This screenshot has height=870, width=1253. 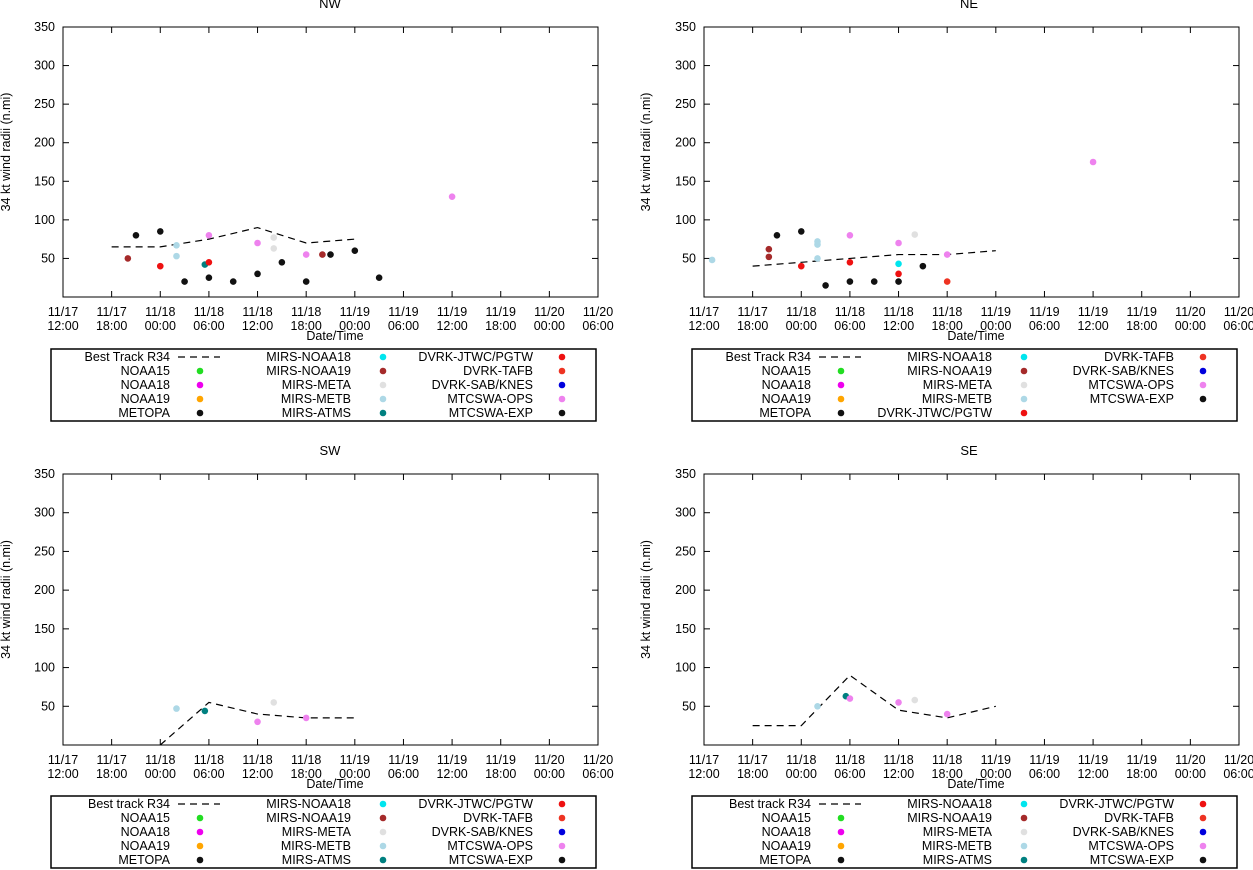 What do you see at coordinates (969, 5) in the screenshot?
I see `chart-title: NE` at bounding box center [969, 5].